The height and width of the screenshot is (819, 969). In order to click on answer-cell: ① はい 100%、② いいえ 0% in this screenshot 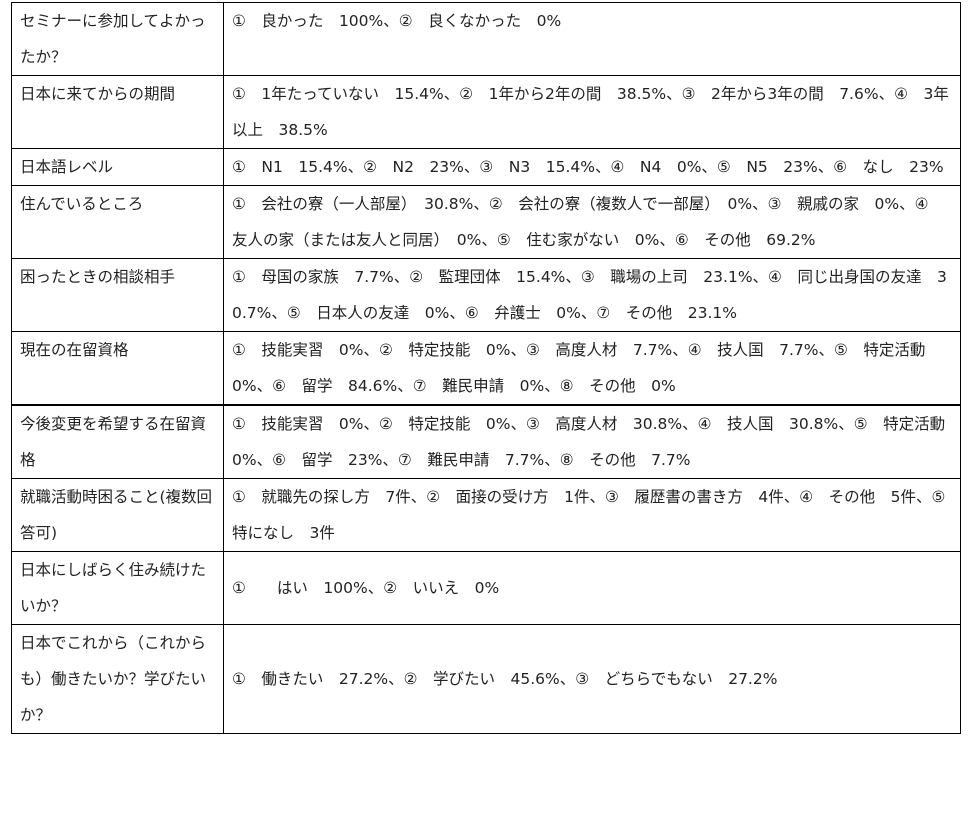, I will do `click(592, 588)`.